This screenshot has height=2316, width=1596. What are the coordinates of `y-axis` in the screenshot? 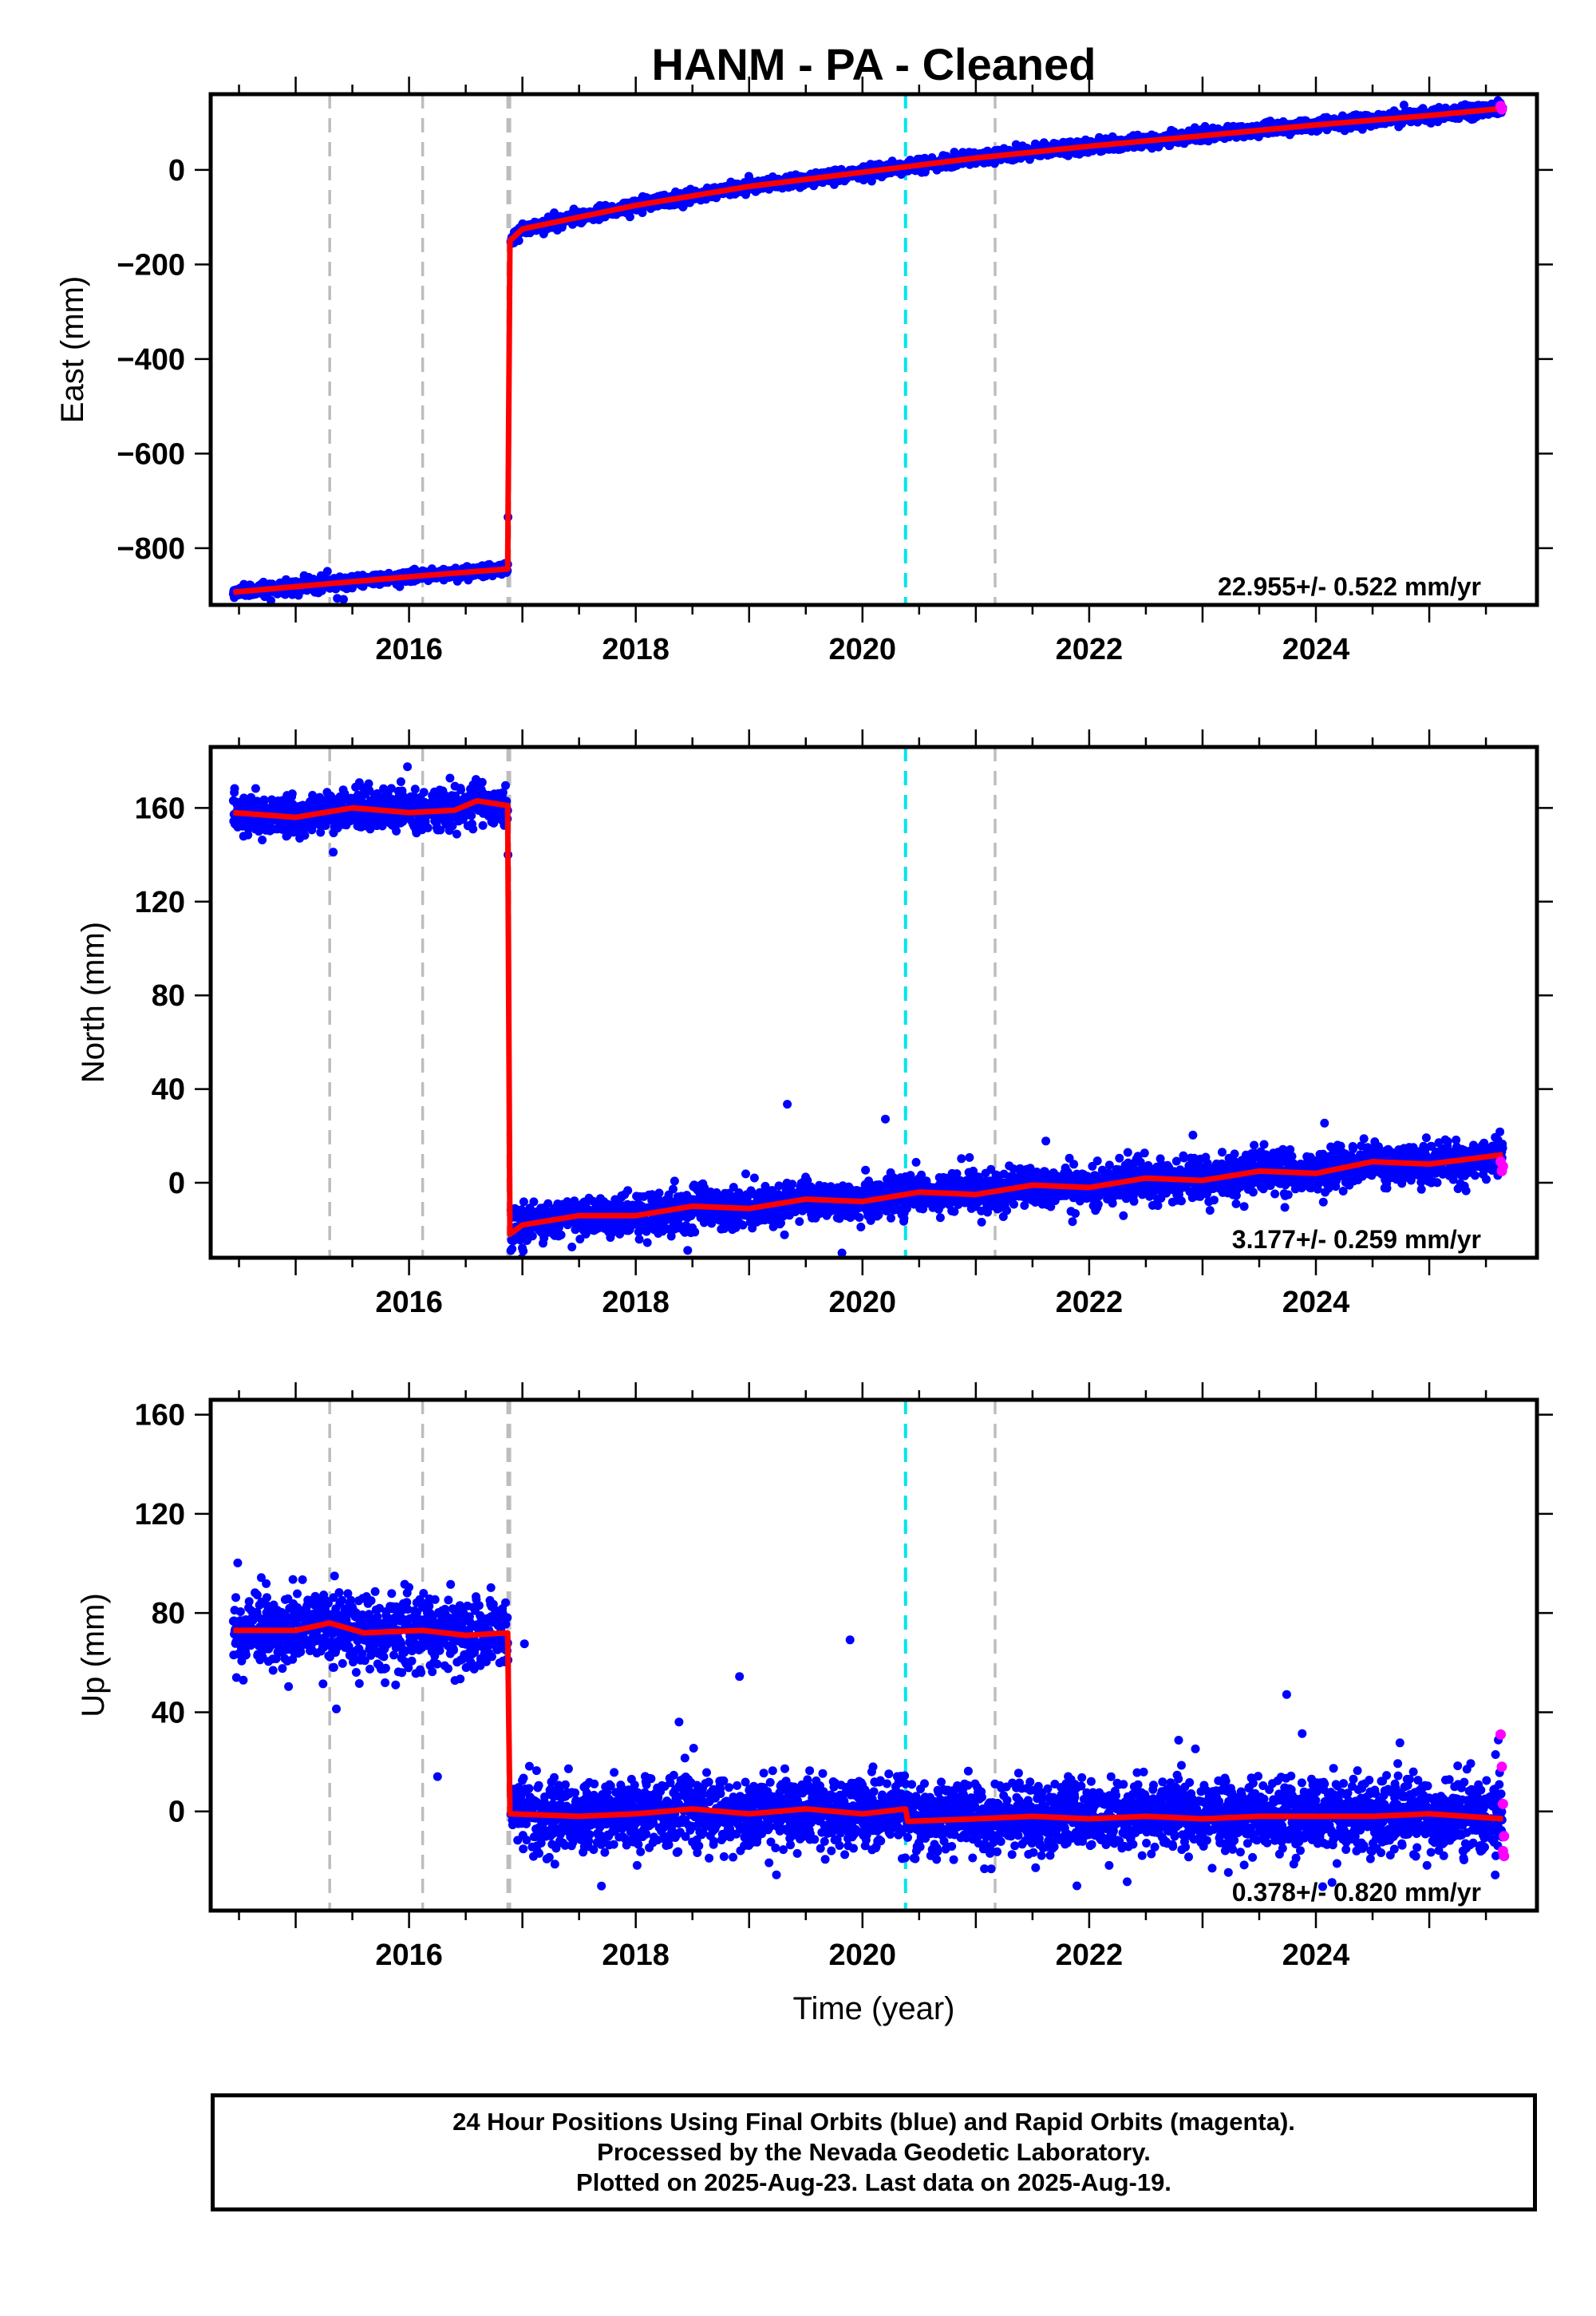 It's located at (874, 359).